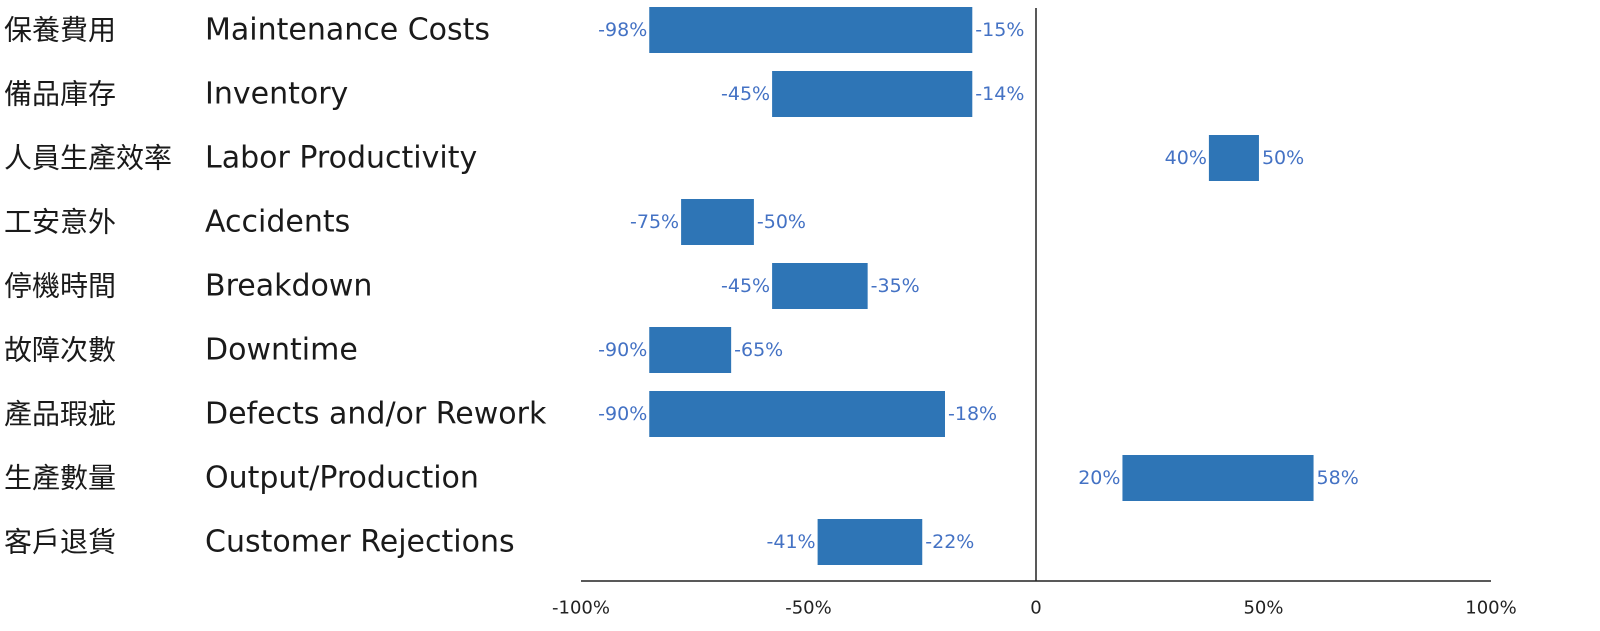  I want to click on x-tick-label: 0, so click(1035, 608).